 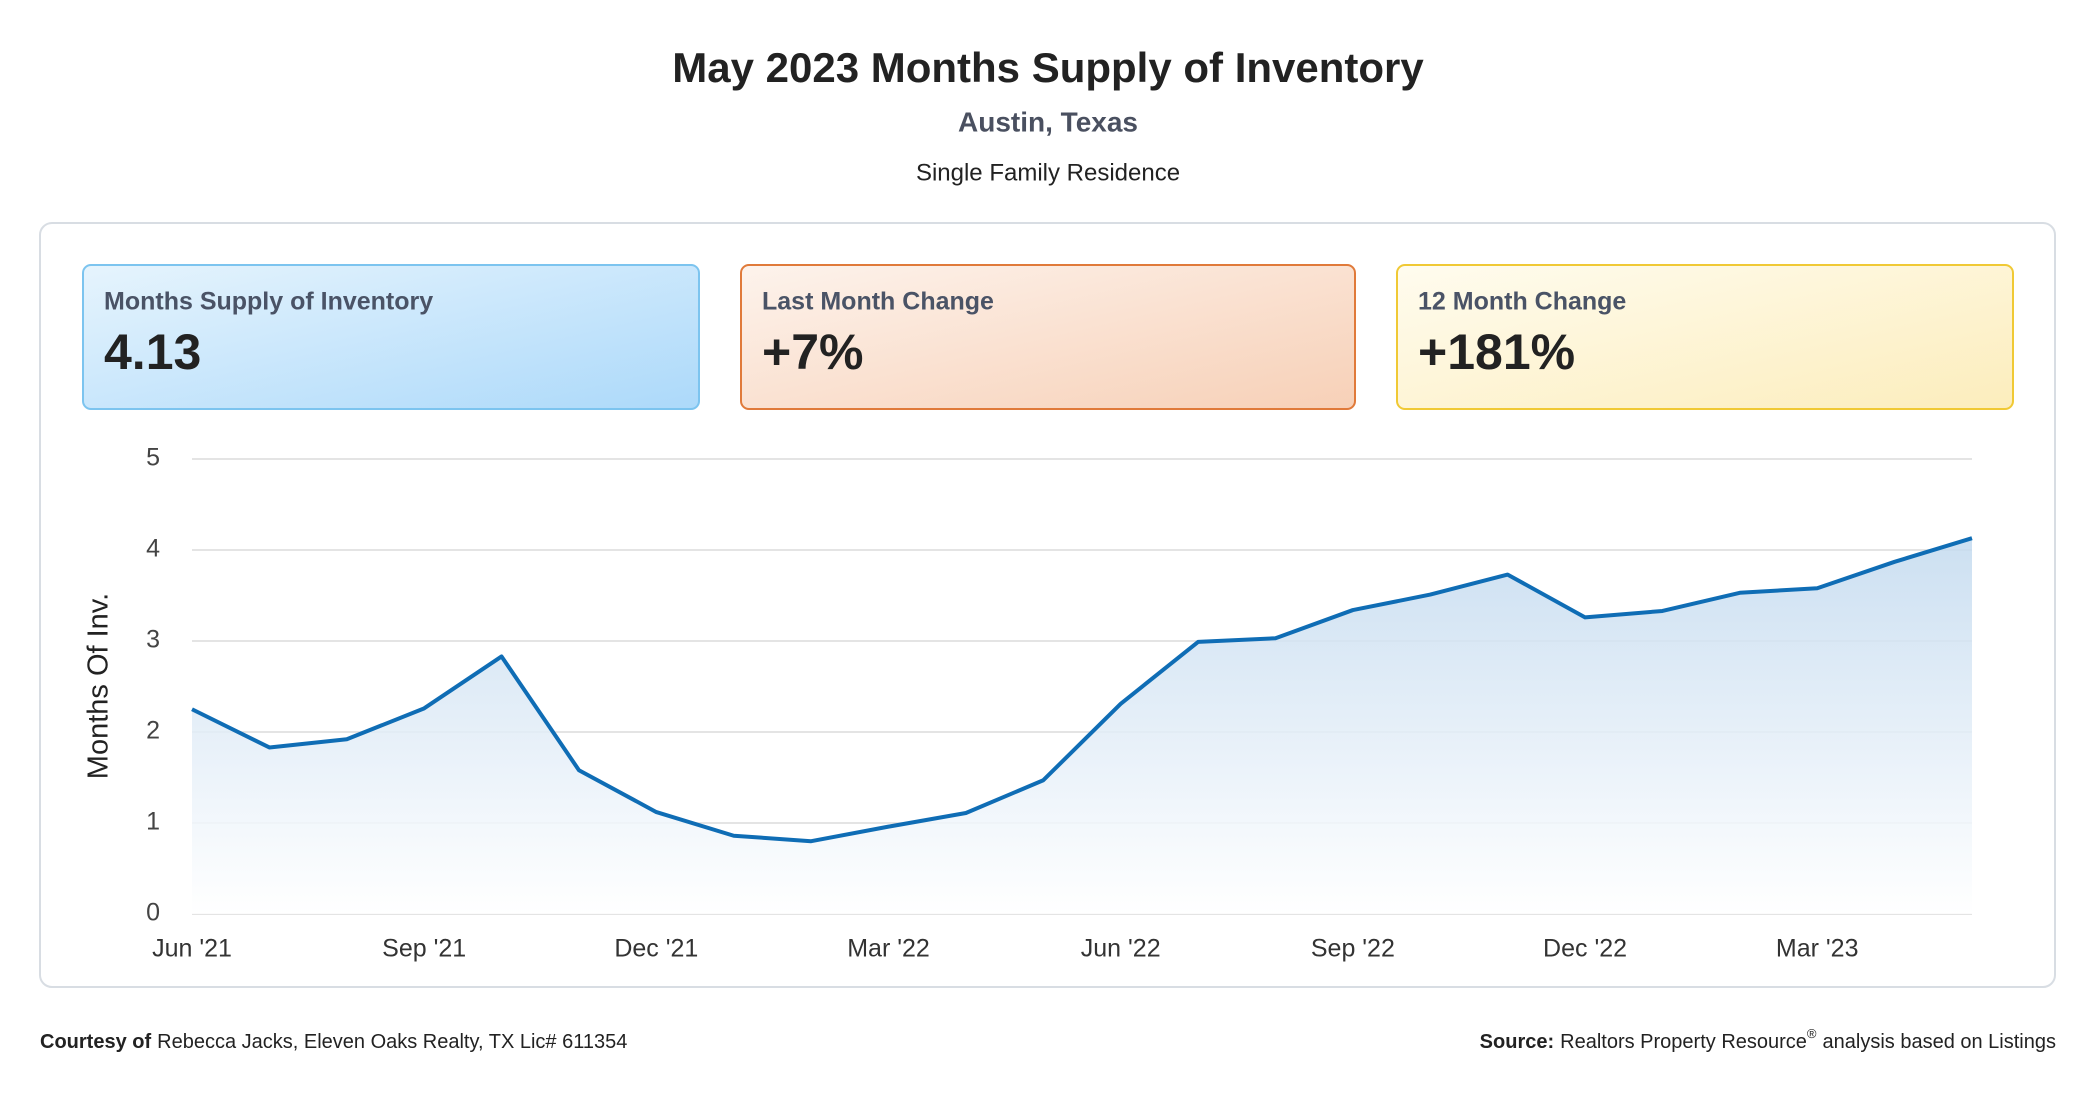 What do you see at coordinates (1121, 949) in the screenshot?
I see `x-tick-label: Jun '22` at bounding box center [1121, 949].